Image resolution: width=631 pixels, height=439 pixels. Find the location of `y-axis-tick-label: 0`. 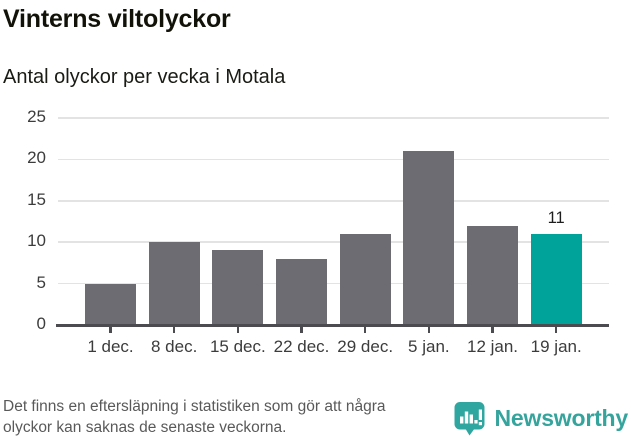

y-axis-tick-label: 0 is located at coordinates (41, 323).